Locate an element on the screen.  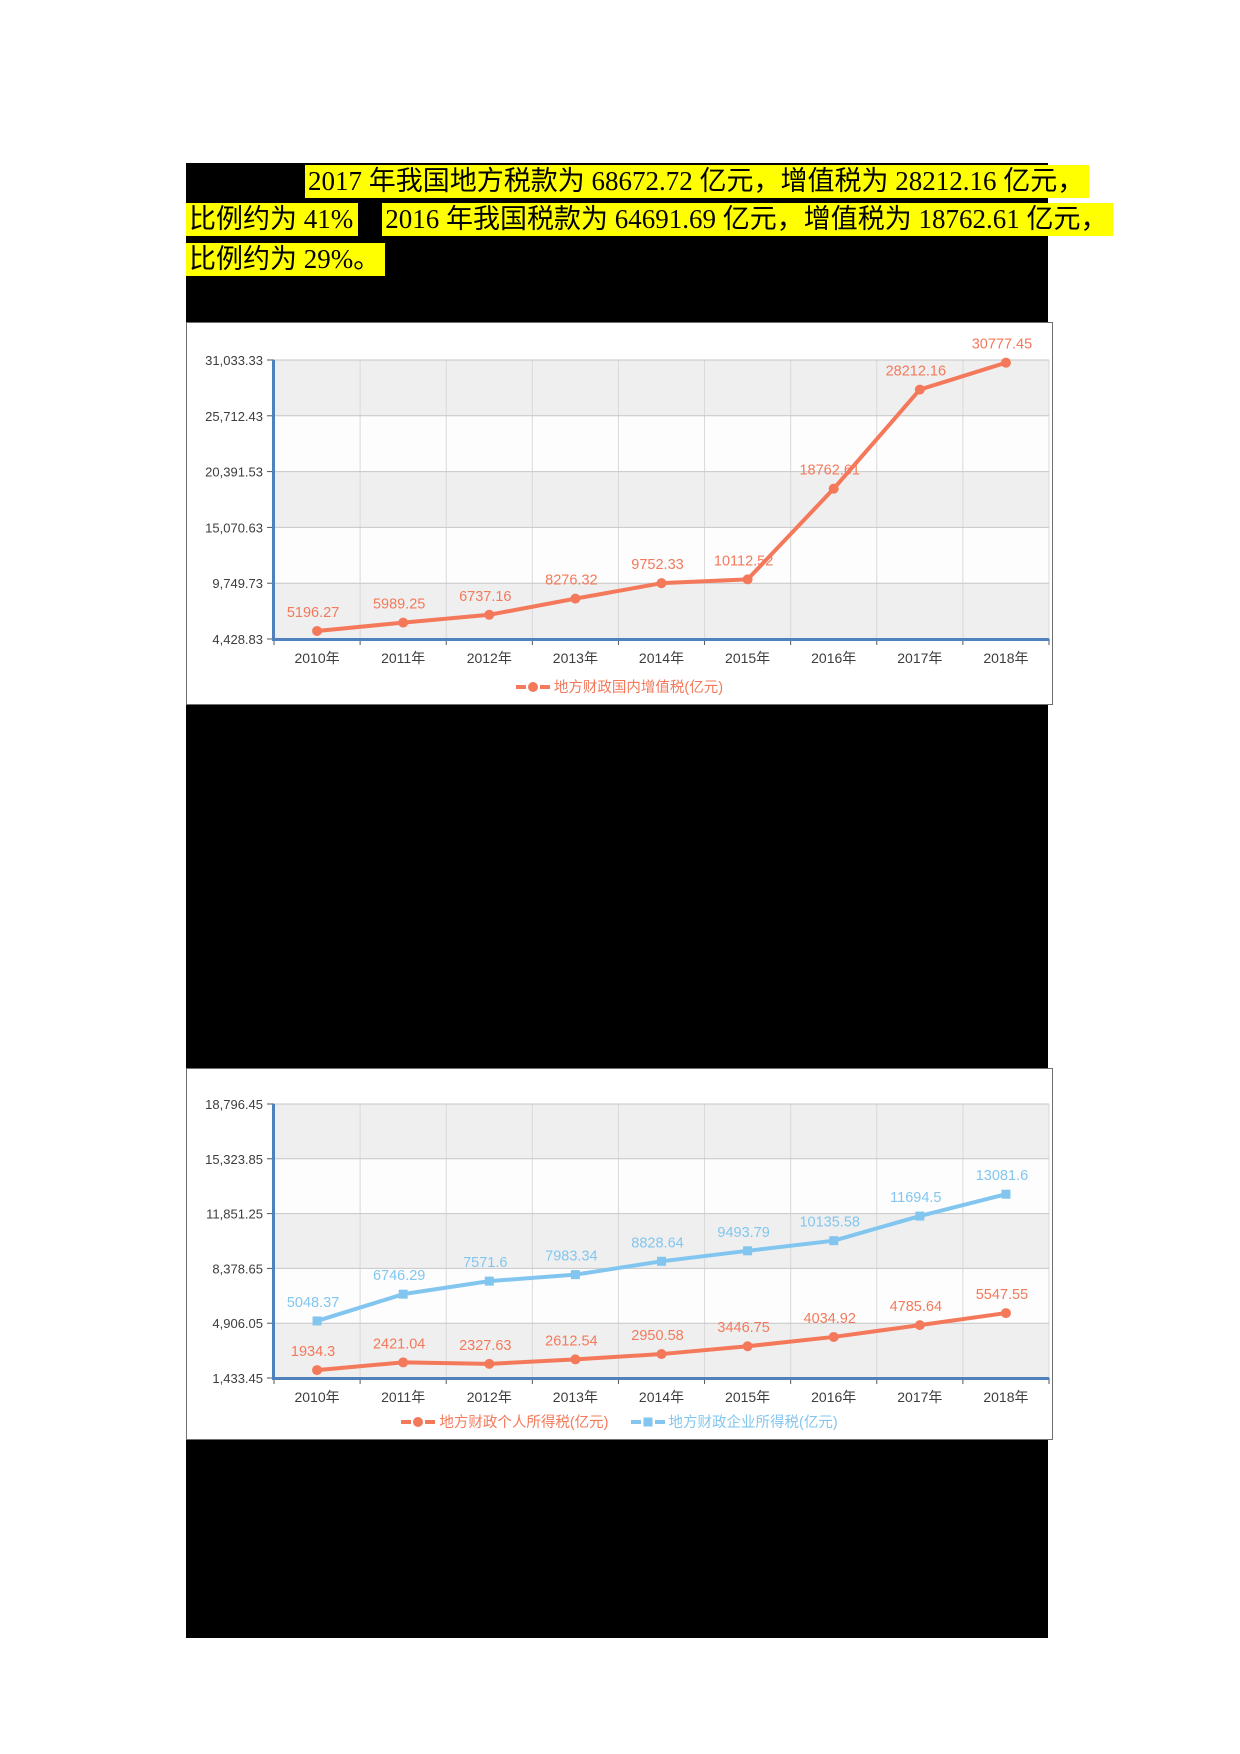
data-point-label: 3446.75 is located at coordinates (743, 1328).